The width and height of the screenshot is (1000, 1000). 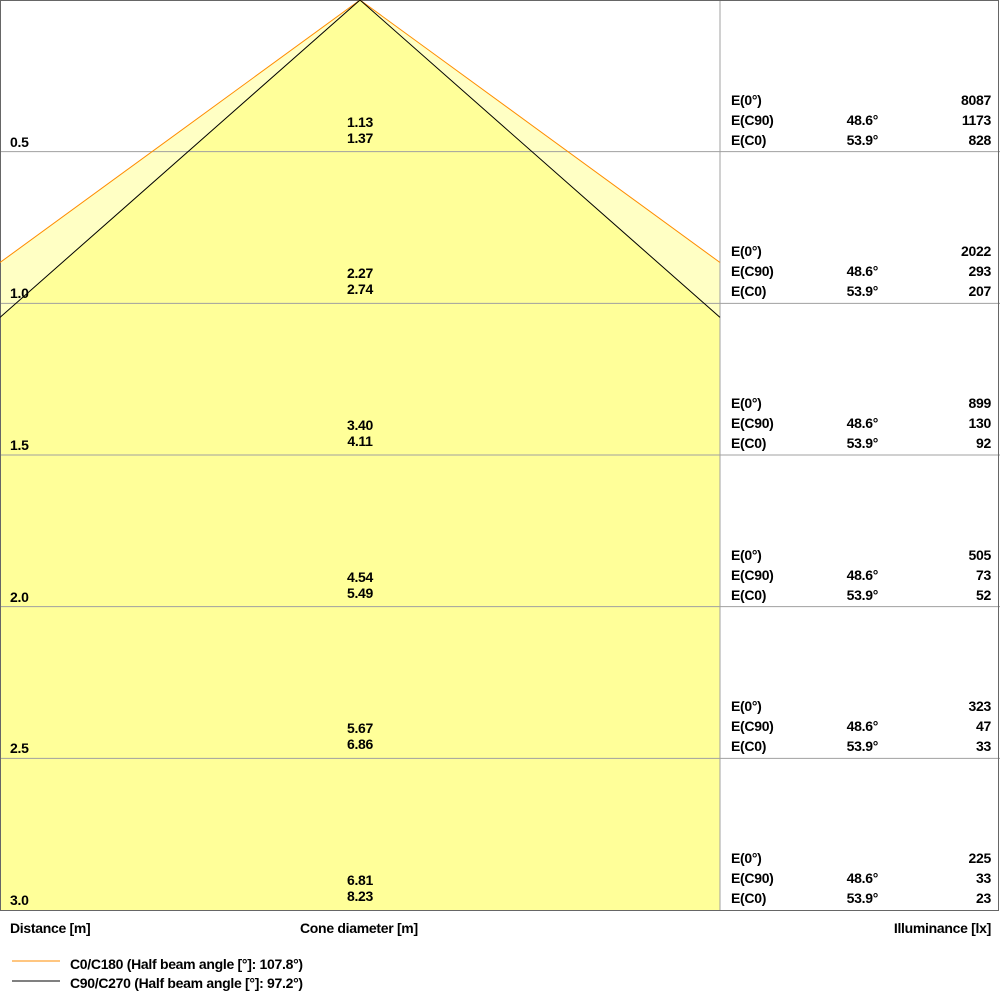 I want to click on cone-diameter-c90: 3.40, so click(x=360, y=425).